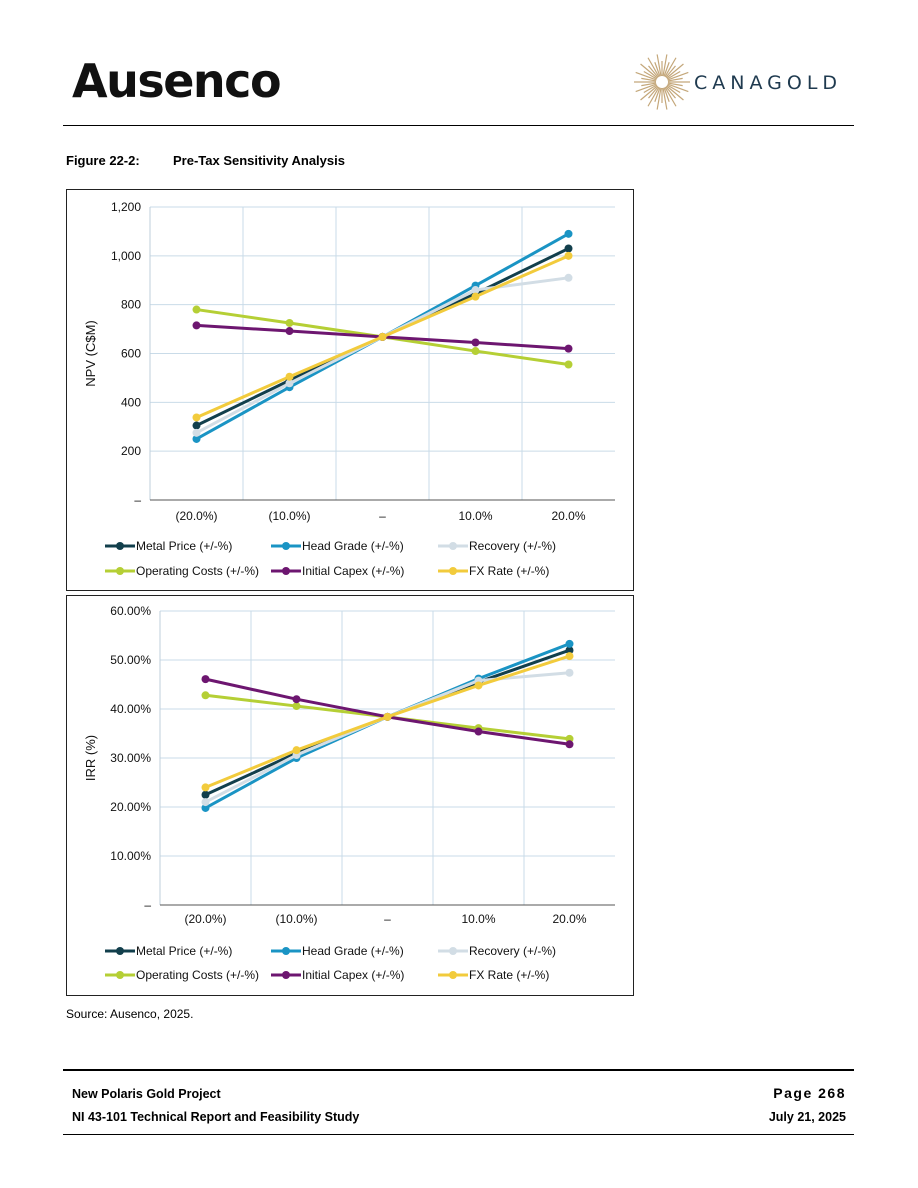 This screenshot has width=918, height=1188. What do you see at coordinates (662, 82) in the screenshot?
I see `sunburst-icon` at bounding box center [662, 82].